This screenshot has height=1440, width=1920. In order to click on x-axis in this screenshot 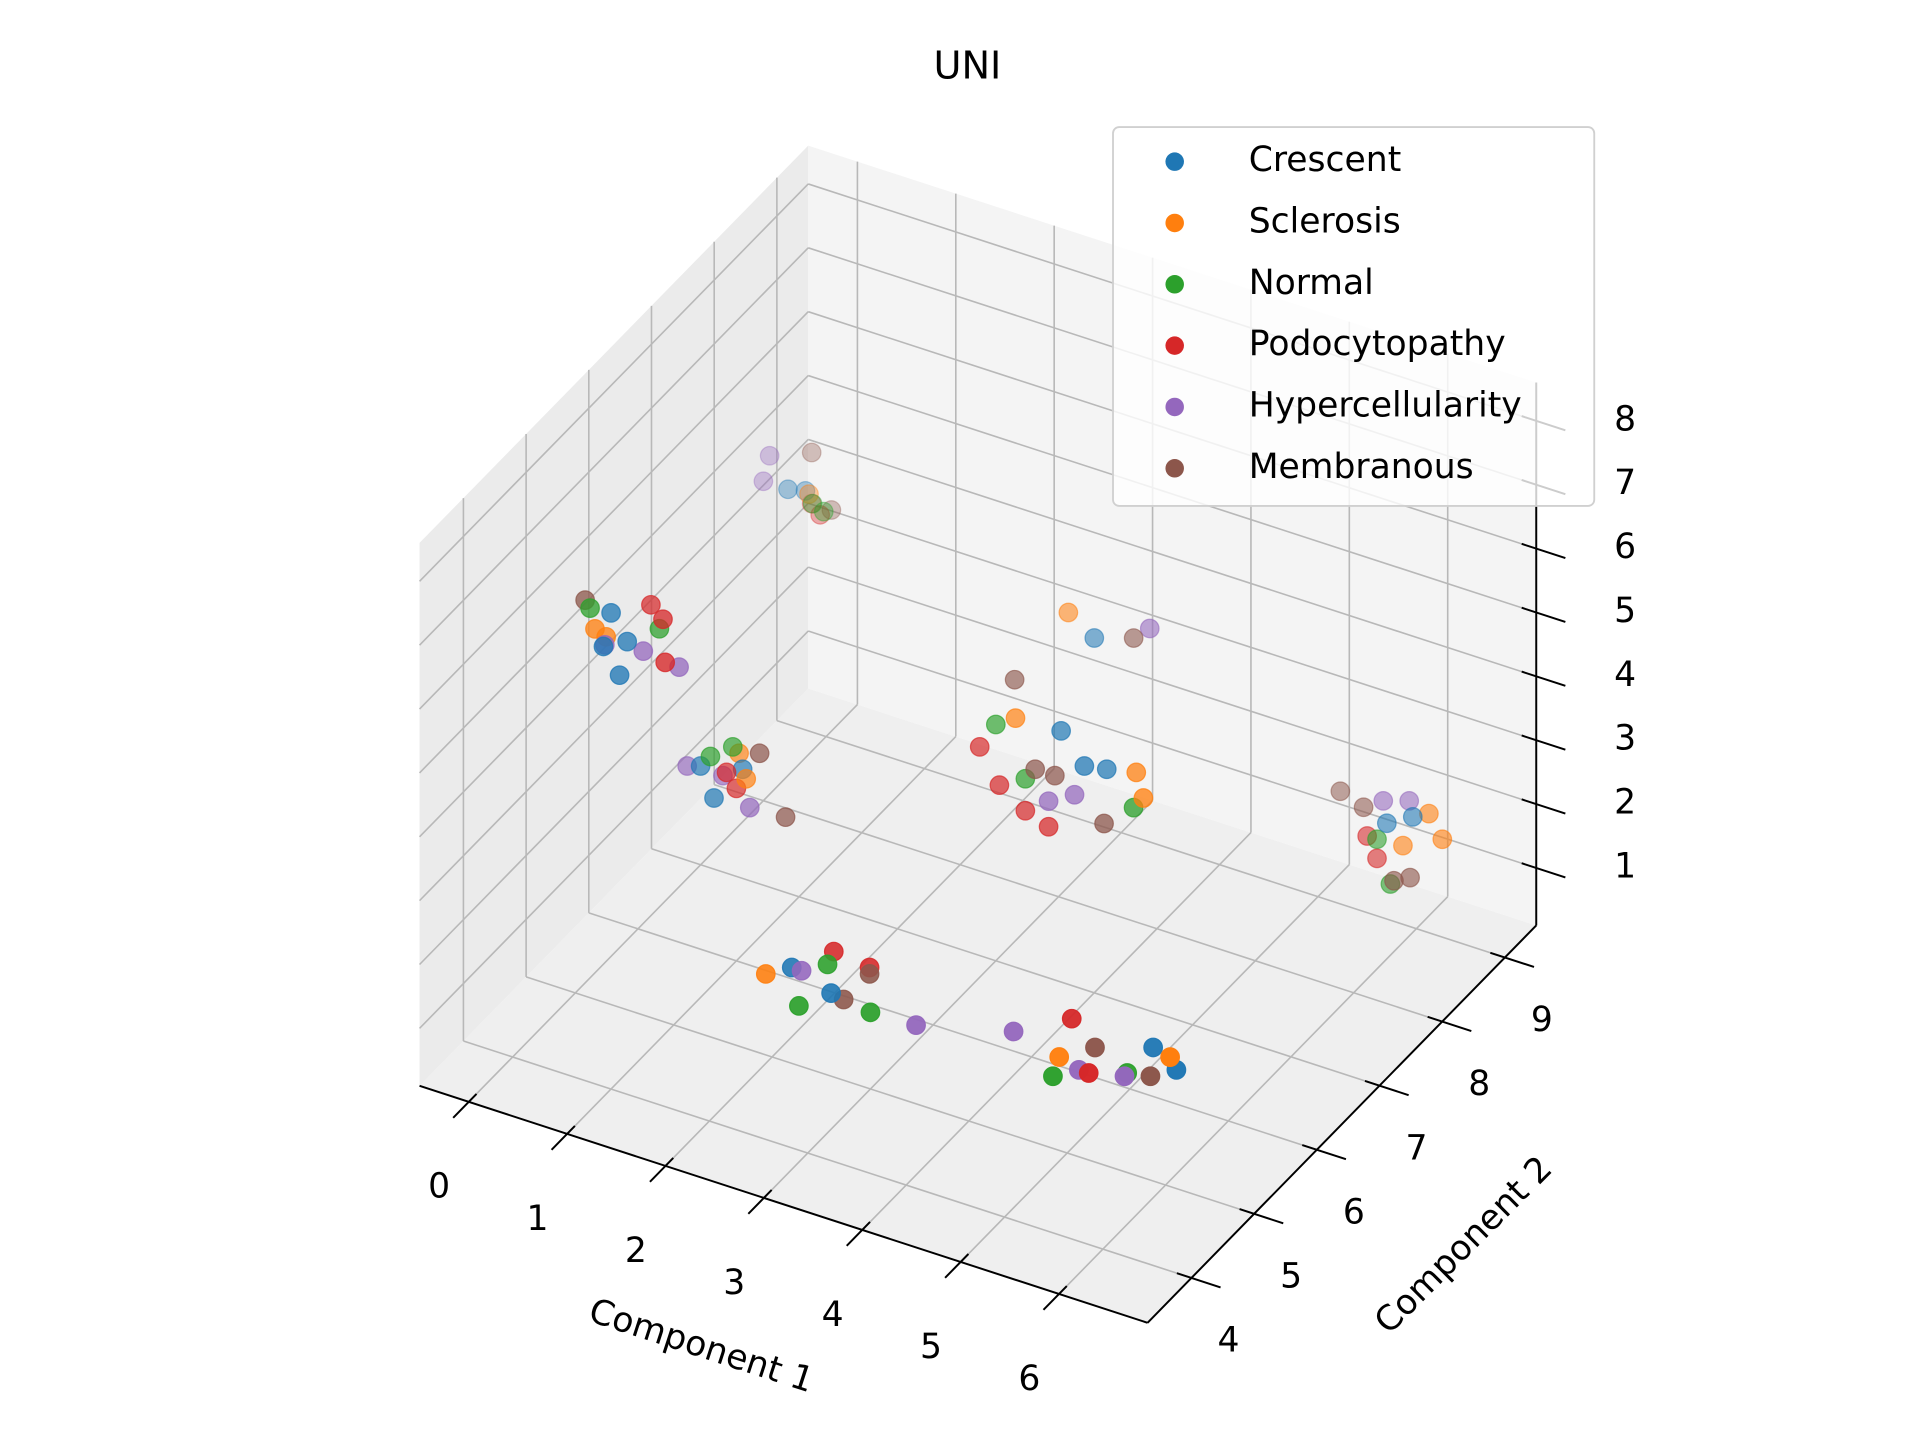, I will do `click(783, 1204)`.